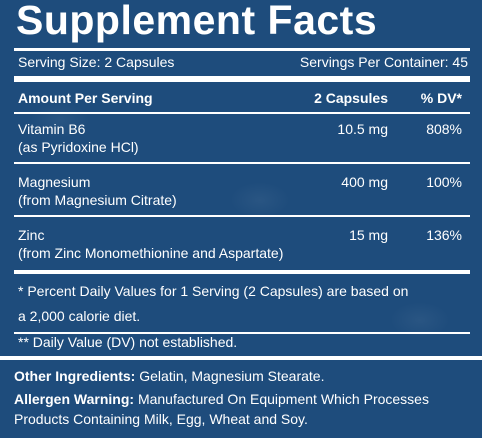 The width and height of the screenshot is (482, 438). What do you see at coordinates (31, 235) in the screenshot?
I see `nutrient-name: Zinc` at bounding box center [31, 235].